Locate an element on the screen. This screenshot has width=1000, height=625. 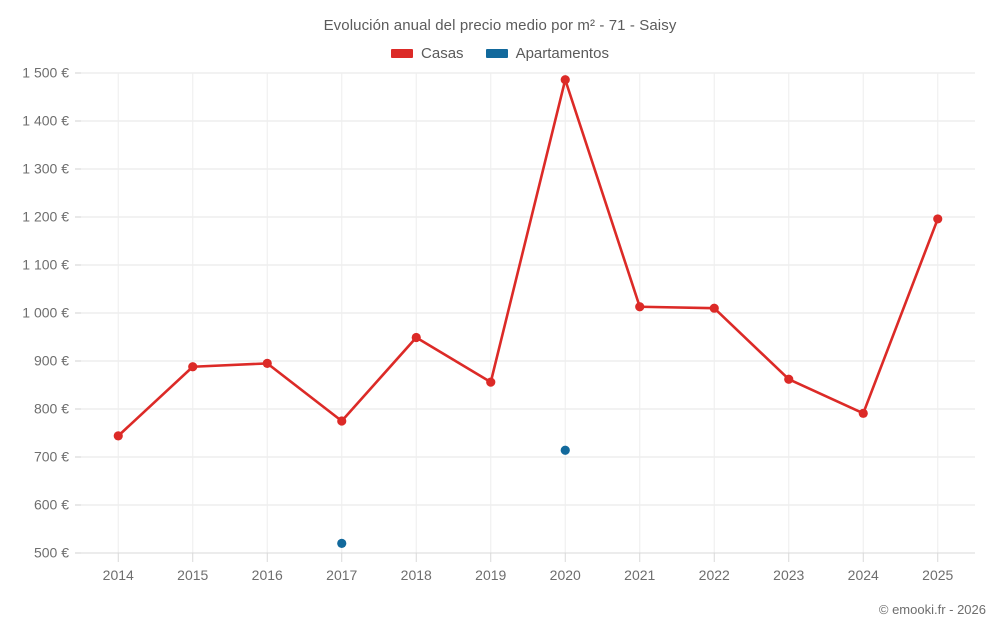
legend-swatch-casas is located at coordinates (402, 53).